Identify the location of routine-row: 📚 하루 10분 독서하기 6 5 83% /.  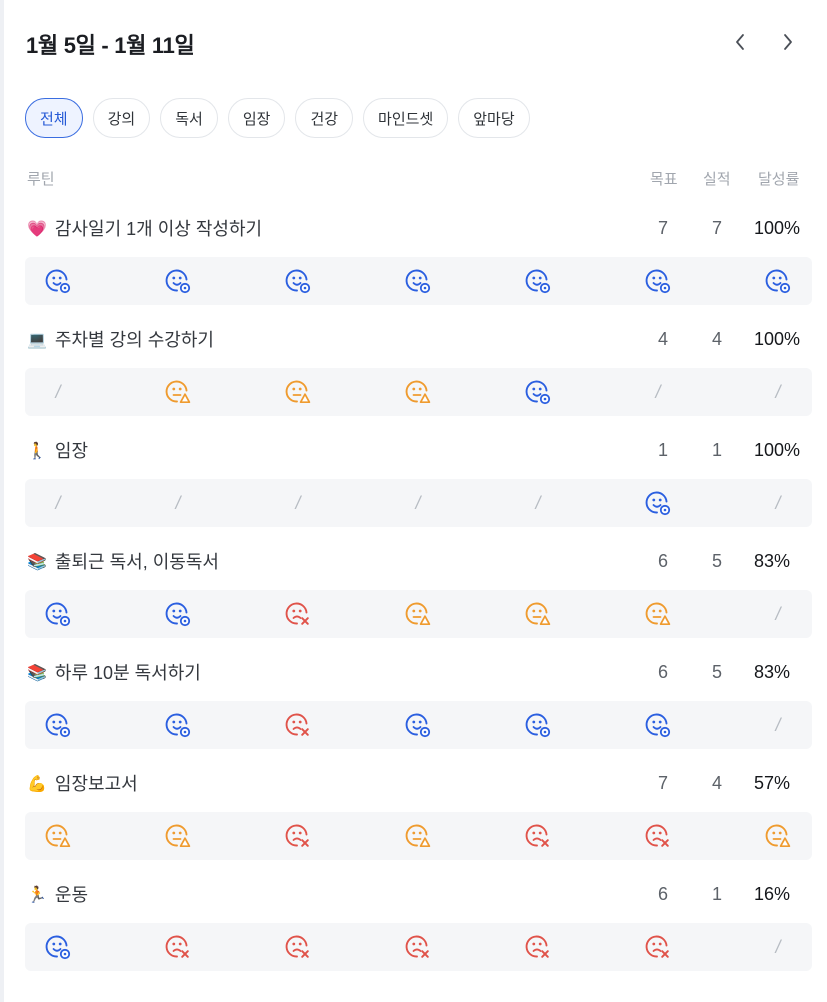
(418, 708).